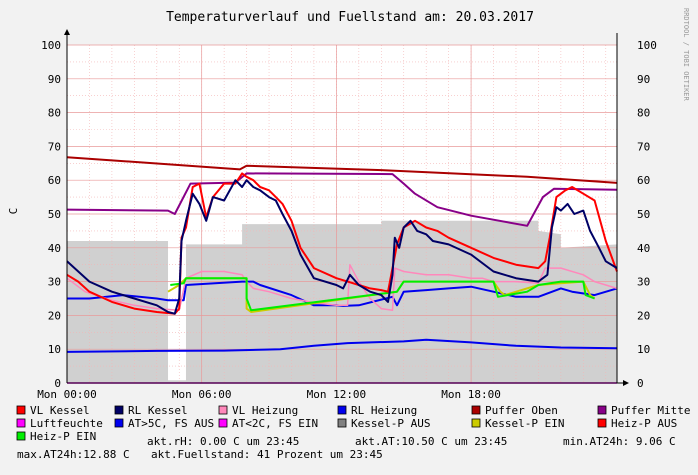 The height and width of the screenshot is (475, 698). What do you see at coordinates (384, 410) in the screenshot?
I see `legend-label: RL Heizung` at bounding box center [384, 410].